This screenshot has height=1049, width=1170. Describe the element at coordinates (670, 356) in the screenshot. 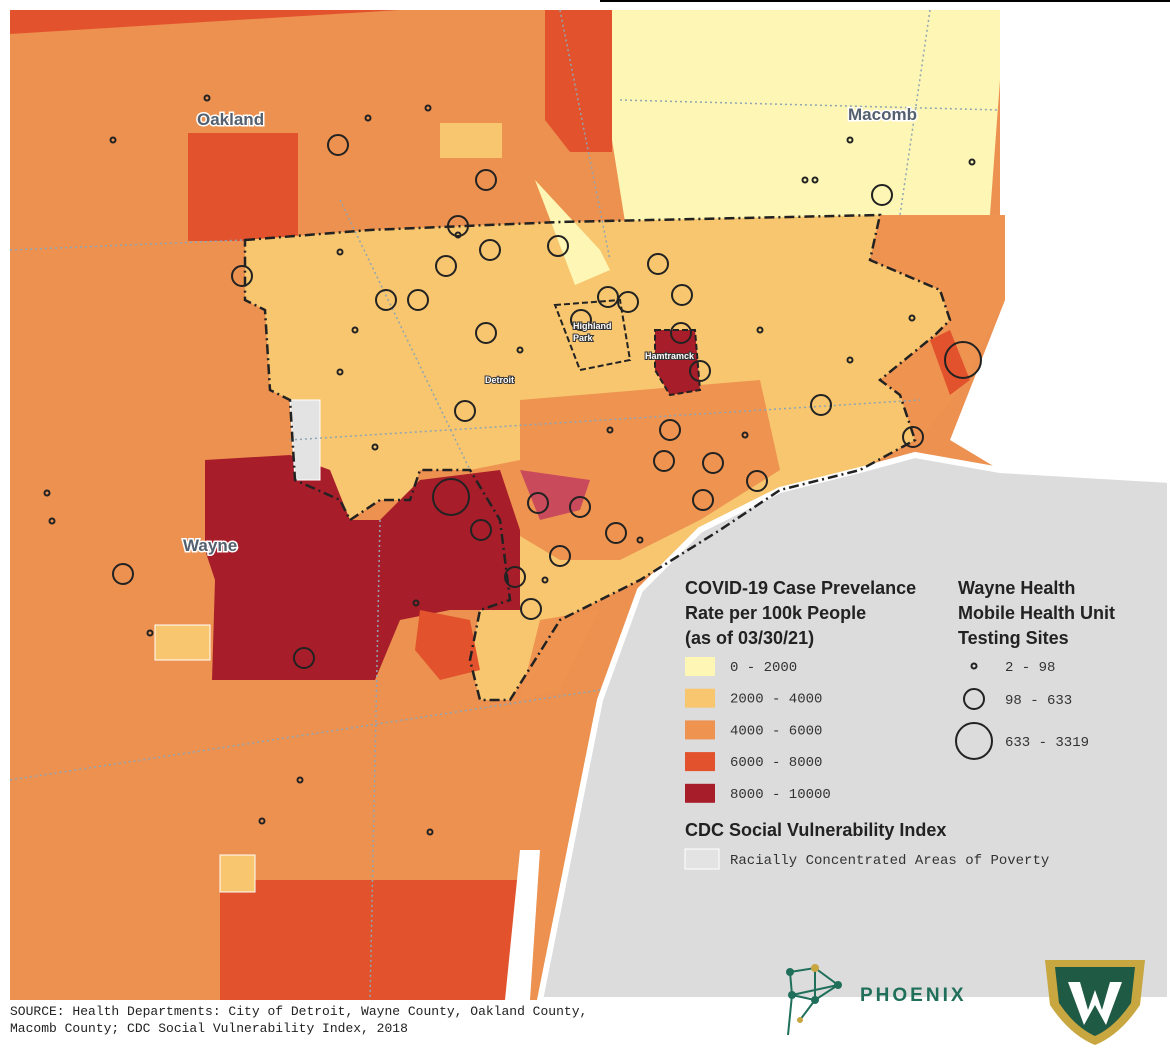

I see `place-label: Hamtramck` at that location.